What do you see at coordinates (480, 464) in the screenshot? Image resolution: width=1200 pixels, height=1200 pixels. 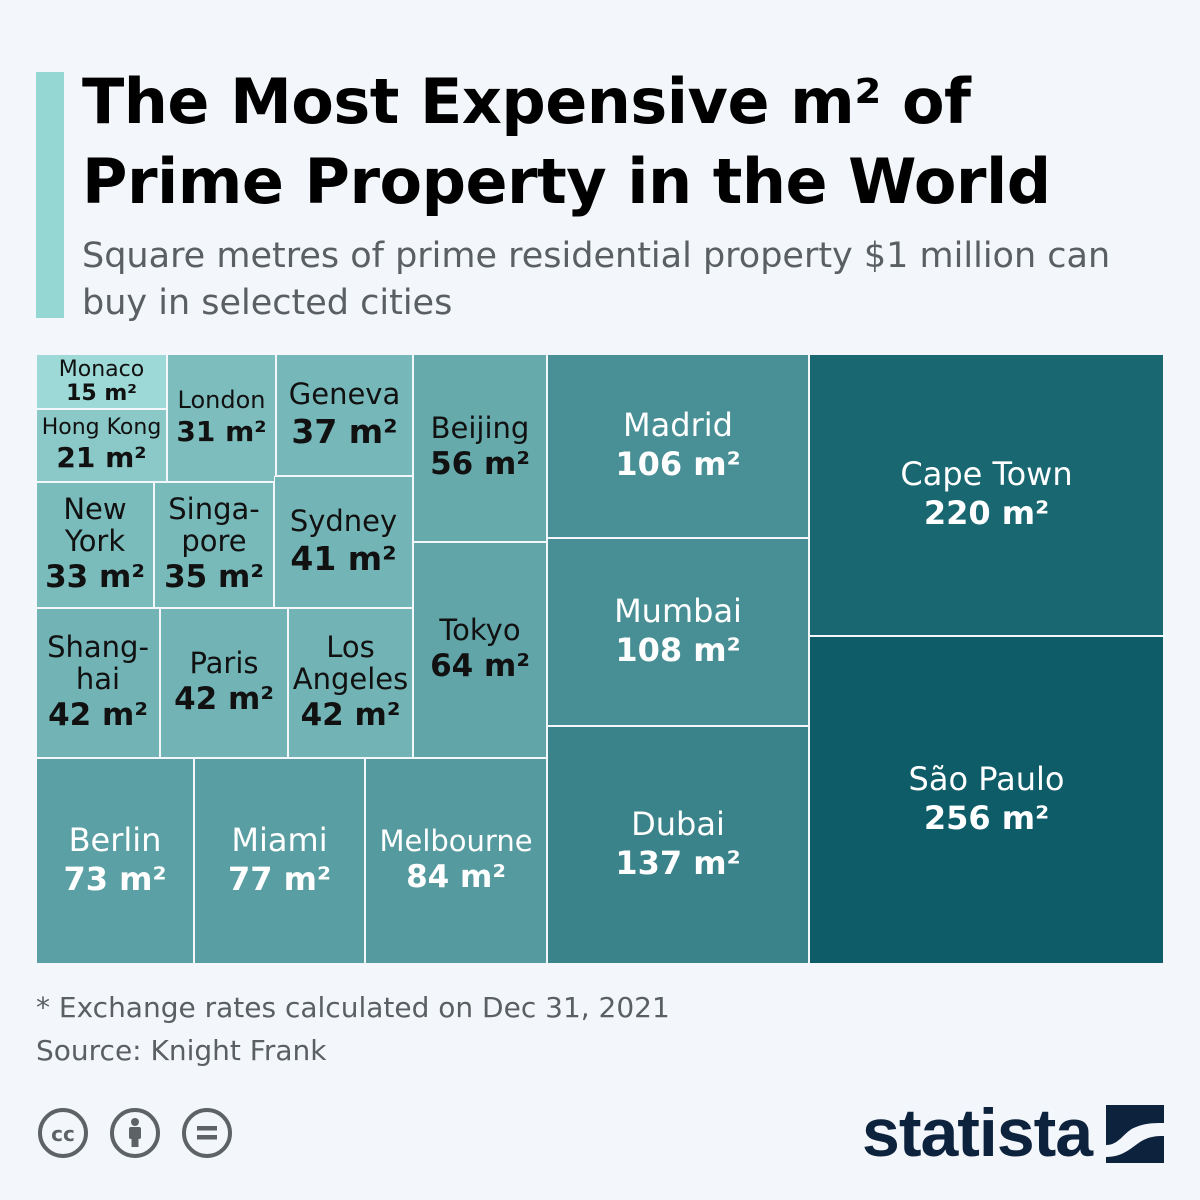 I see `tile-value: 56 m²` at bounding box center [480, 464].